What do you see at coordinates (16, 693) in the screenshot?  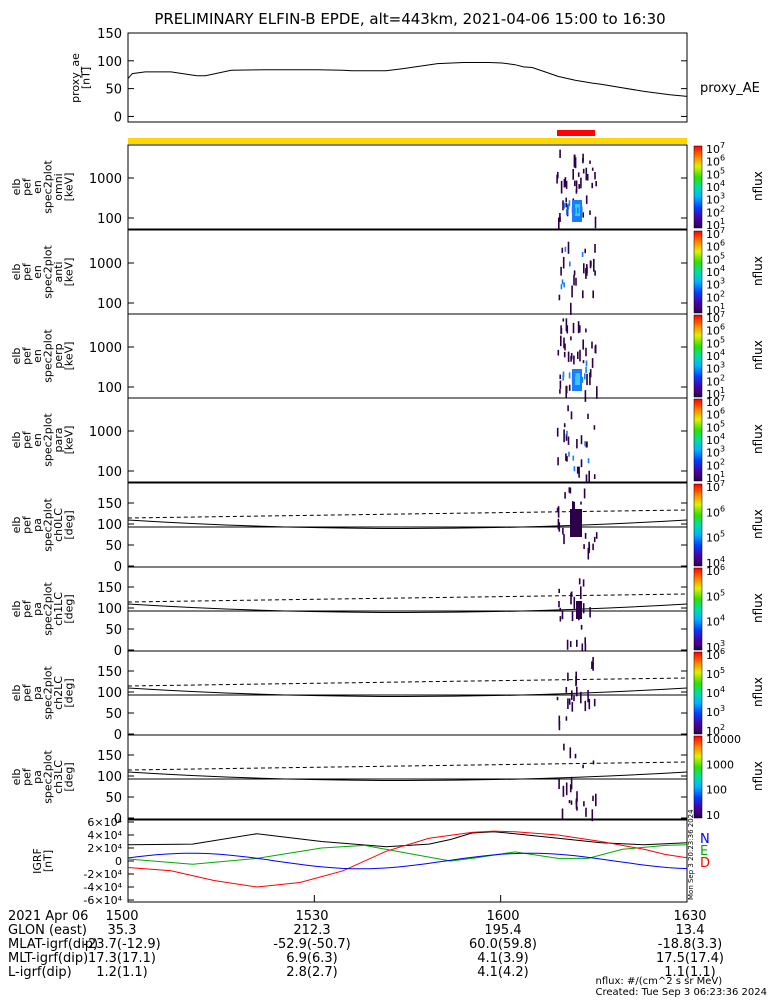 I see `spectrogram-ylabel-spec2plot_ch2LC-line-0: elb` at bounding box center [16, 693].